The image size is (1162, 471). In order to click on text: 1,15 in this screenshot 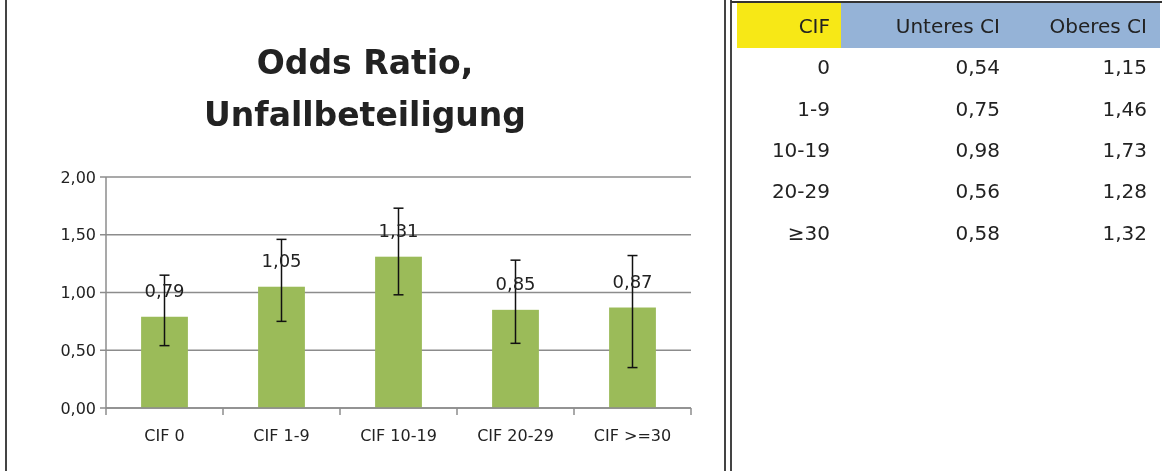, I will do `click(1124, 67)`.